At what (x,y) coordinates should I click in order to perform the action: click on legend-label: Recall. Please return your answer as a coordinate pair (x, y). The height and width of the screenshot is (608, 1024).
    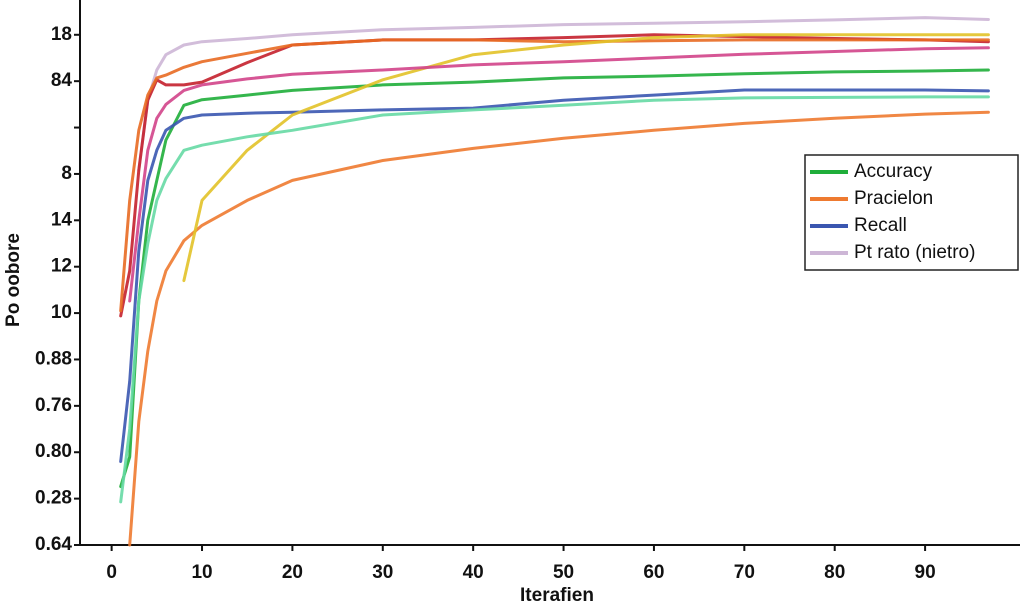
    Looking at the image, I should click on (880, 225).